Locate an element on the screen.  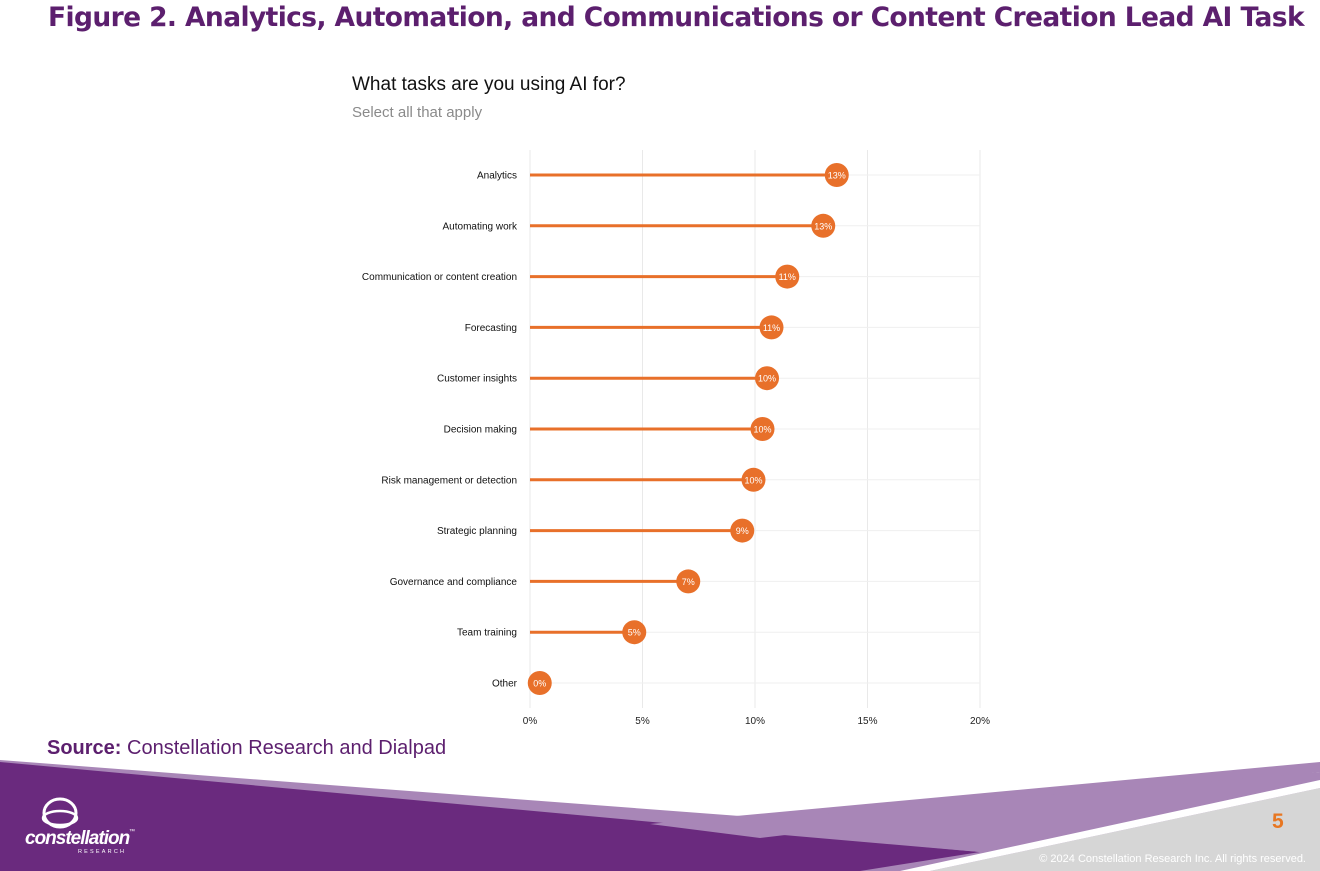
category-label: Customer insights is located at coordinates (477, 379).